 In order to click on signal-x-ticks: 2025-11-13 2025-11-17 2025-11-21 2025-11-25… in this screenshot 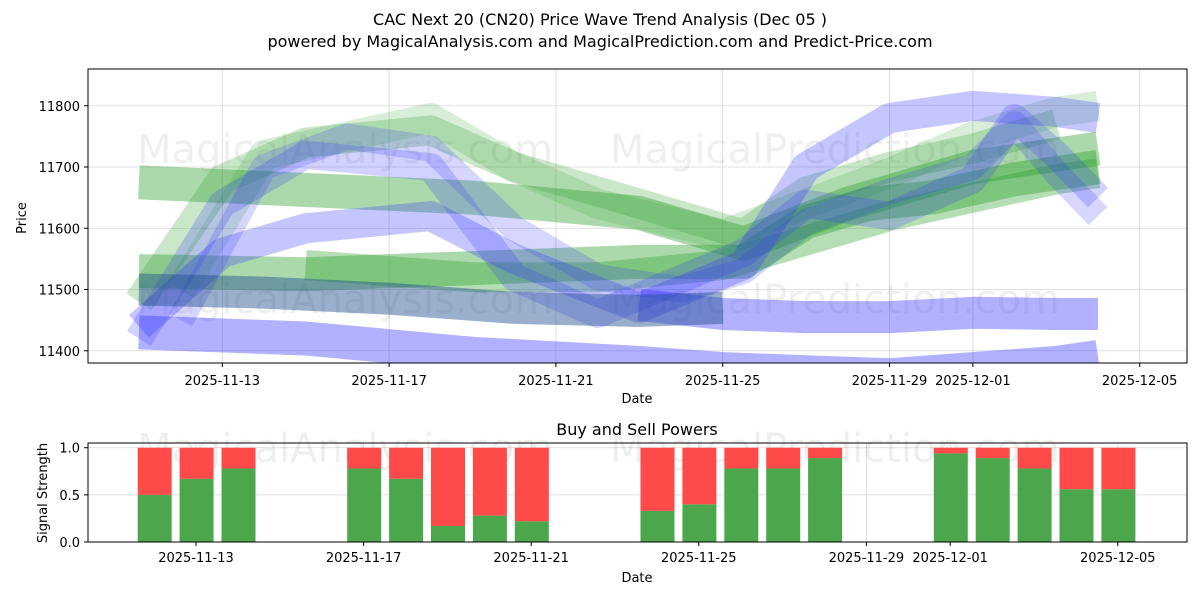, I will do `click(657, 554)`.